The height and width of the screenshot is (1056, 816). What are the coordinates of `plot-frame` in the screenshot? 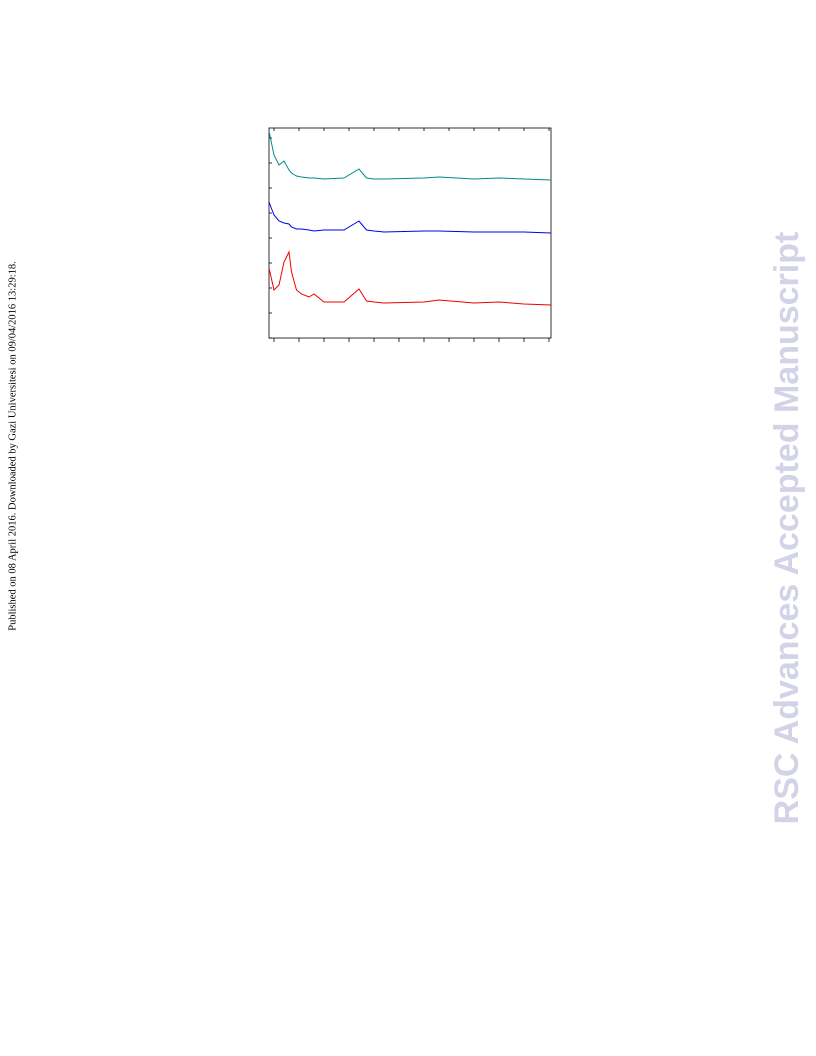 It's located at (410, 233).